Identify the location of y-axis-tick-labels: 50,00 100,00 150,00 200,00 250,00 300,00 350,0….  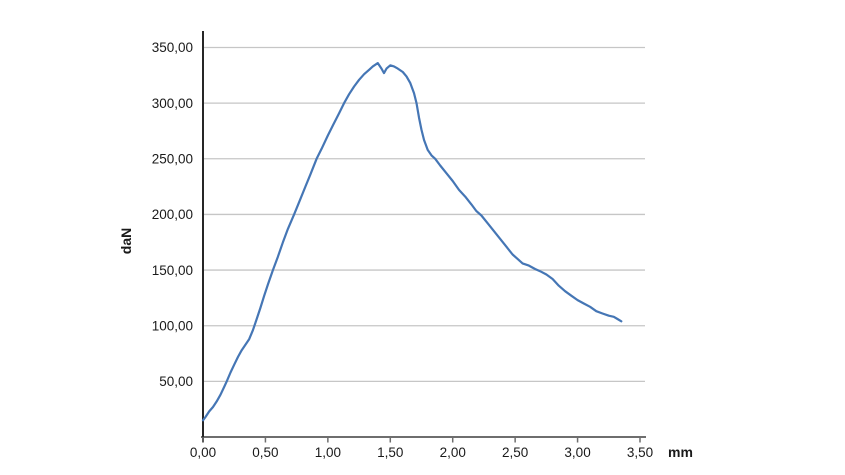
(172, 214).